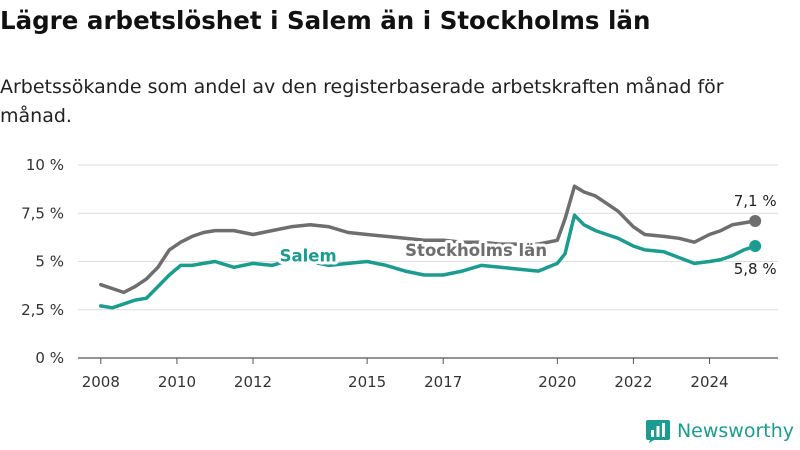  I want to click on x-tick-label: 2020, so click(557, 381).